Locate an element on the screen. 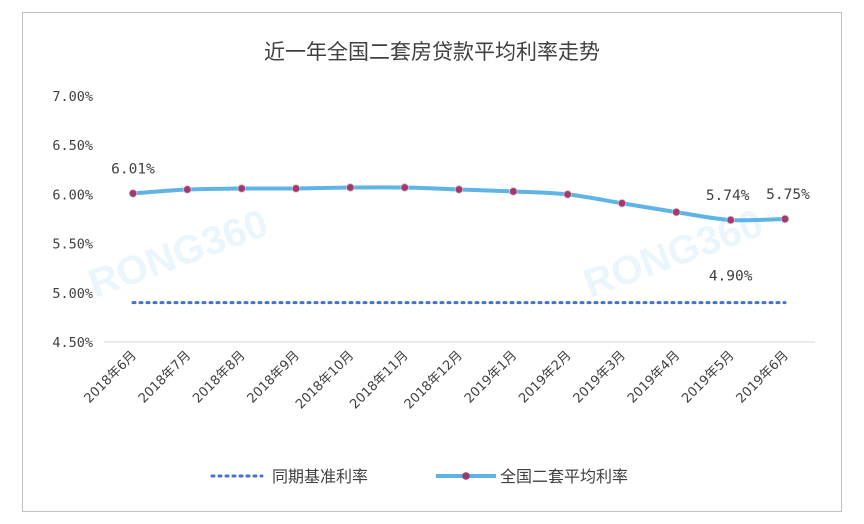 The image size is (864, 524). legend: 同期基准利率 全国二套平均利率 is located at coordinates (419, 476).